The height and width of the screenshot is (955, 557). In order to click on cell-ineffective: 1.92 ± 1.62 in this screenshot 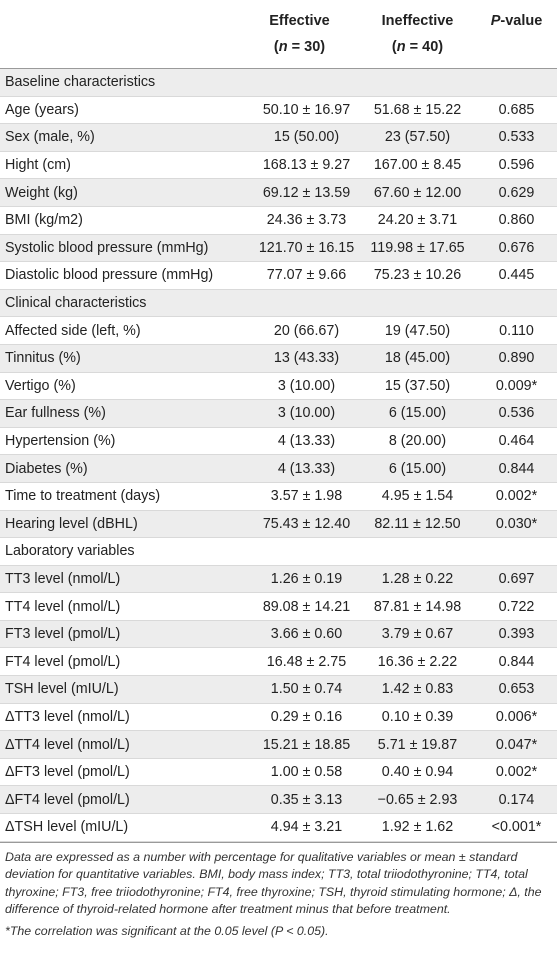, I will do `click(417, 827)`.